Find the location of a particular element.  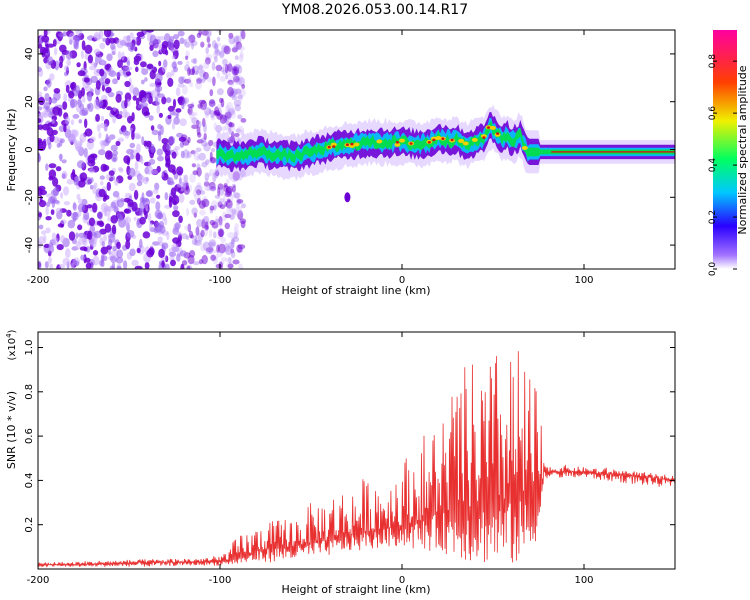

x-tick-label: -100 is located at coordinates (220, 280).